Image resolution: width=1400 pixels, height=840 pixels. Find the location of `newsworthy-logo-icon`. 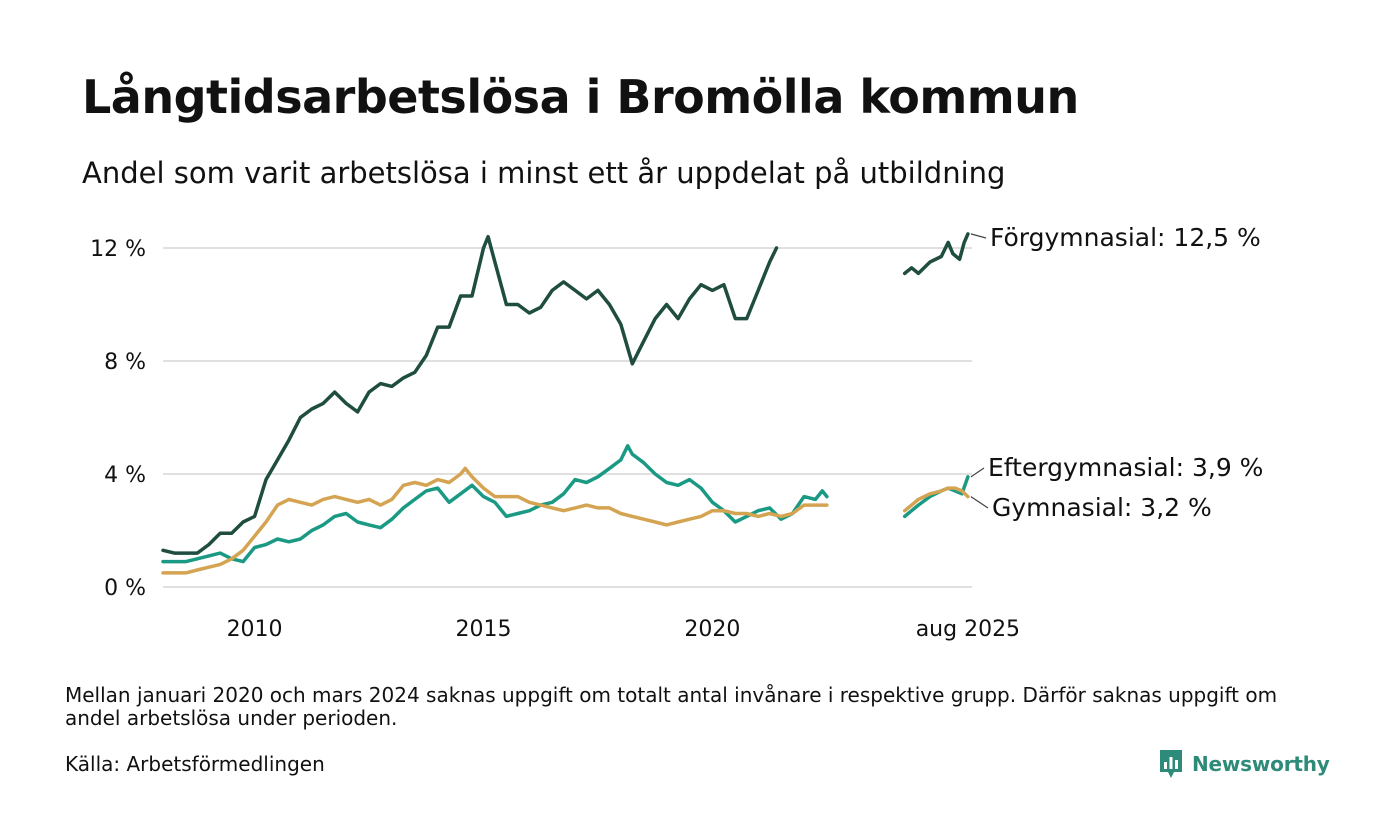

newsworthy-logo-icon is located at coordinates (1171, 764).